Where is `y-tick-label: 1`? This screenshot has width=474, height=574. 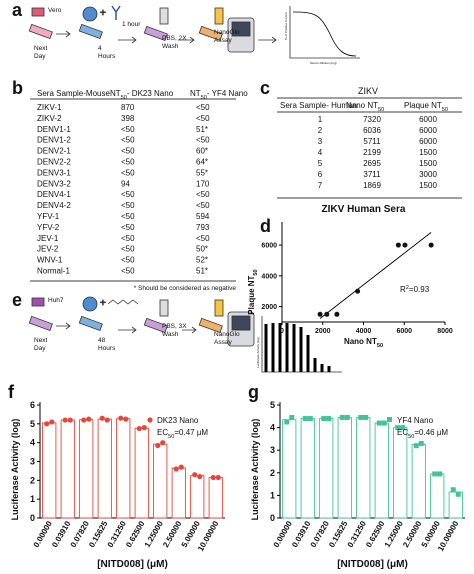 y-tick-label: 1 is located at coordinates (32, 499).